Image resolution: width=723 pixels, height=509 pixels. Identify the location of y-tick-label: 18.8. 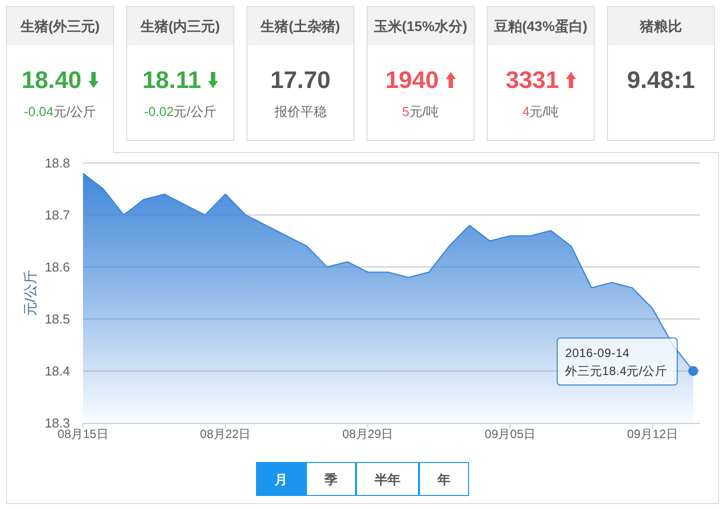
(57, 163).